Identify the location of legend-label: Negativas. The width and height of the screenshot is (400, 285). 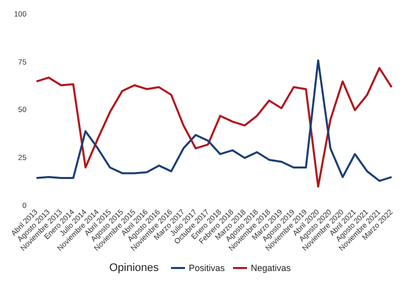
(270, 268).